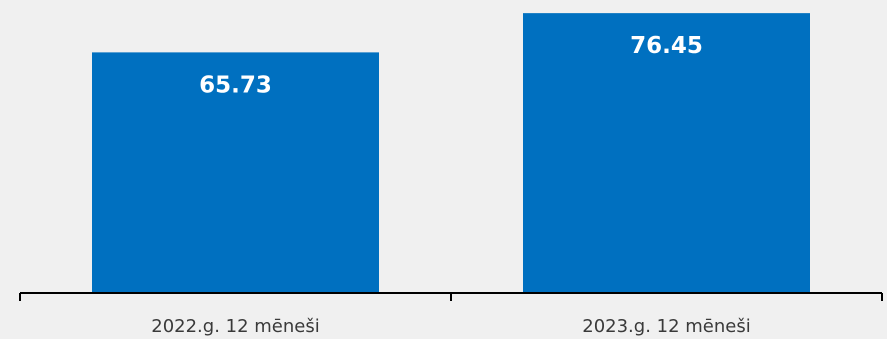 This screenshot has height=339, width=887. I want to click on bar-value-label-1: 65.73, so click(235, 85).